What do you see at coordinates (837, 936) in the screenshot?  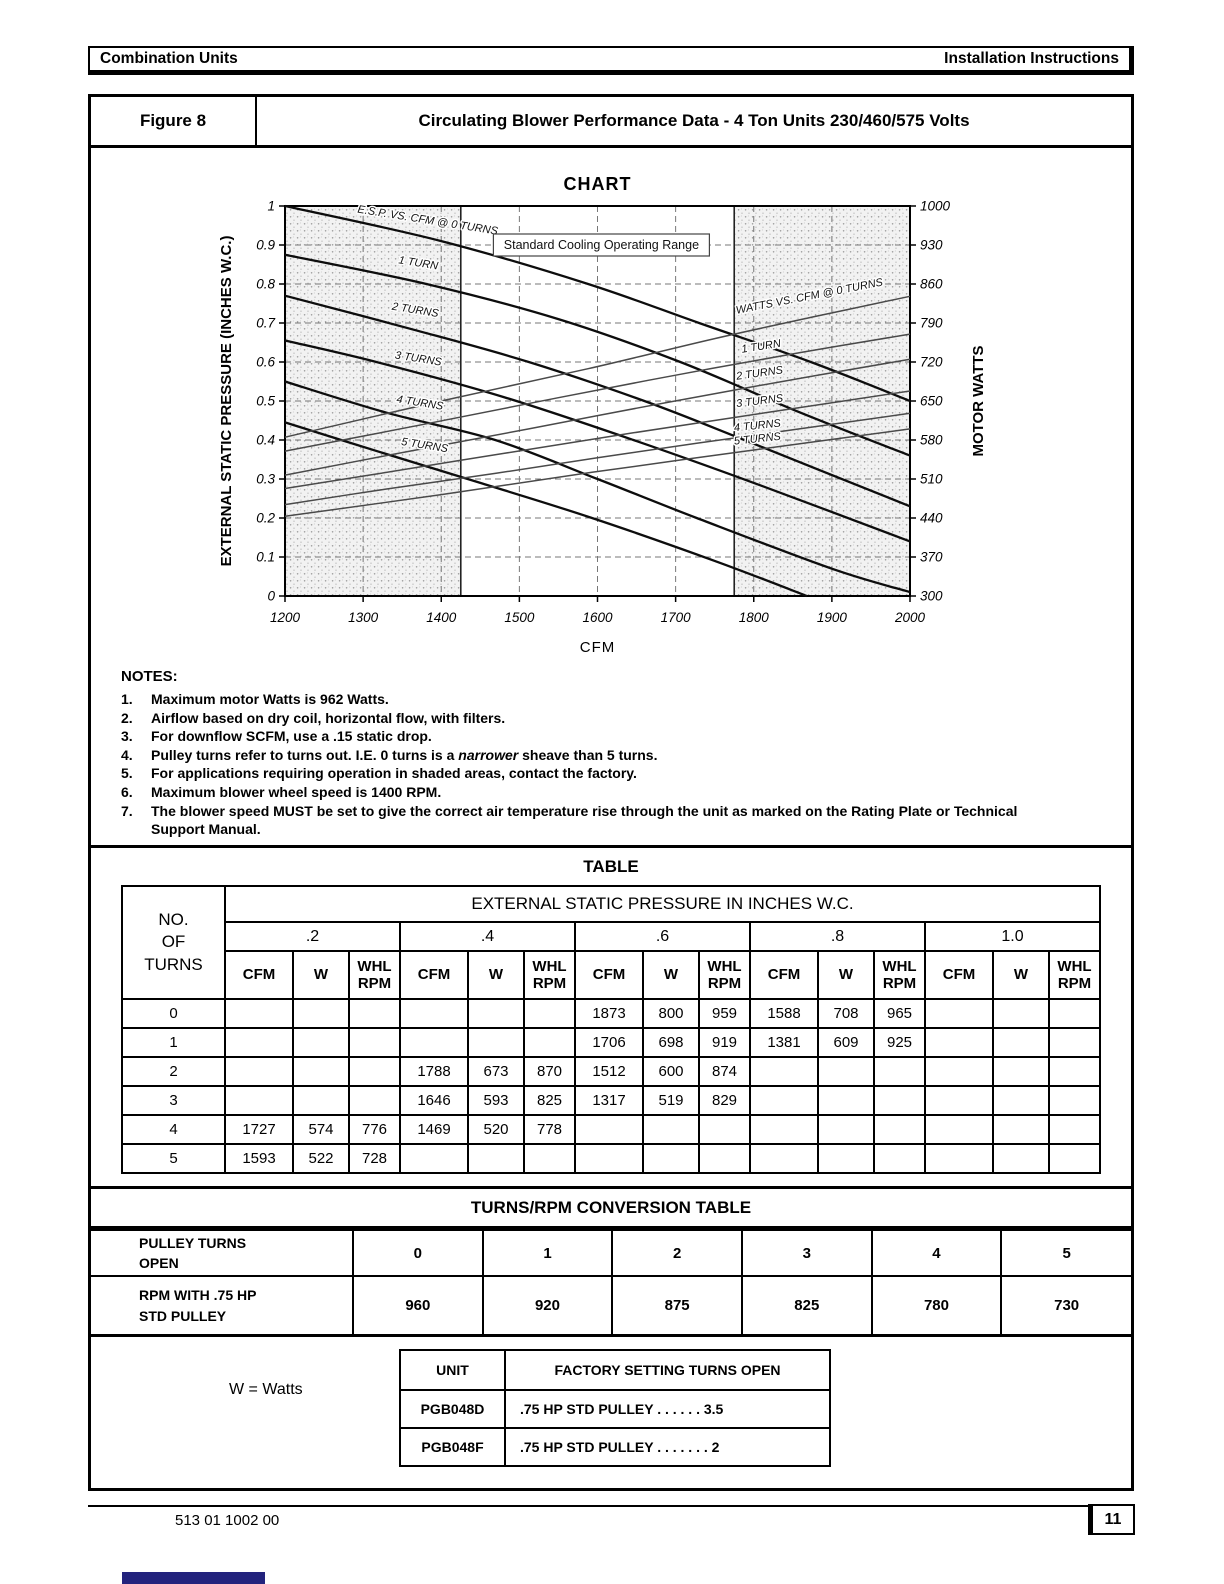 I see `pressure-header: .8` at bounding box center [837, 936].